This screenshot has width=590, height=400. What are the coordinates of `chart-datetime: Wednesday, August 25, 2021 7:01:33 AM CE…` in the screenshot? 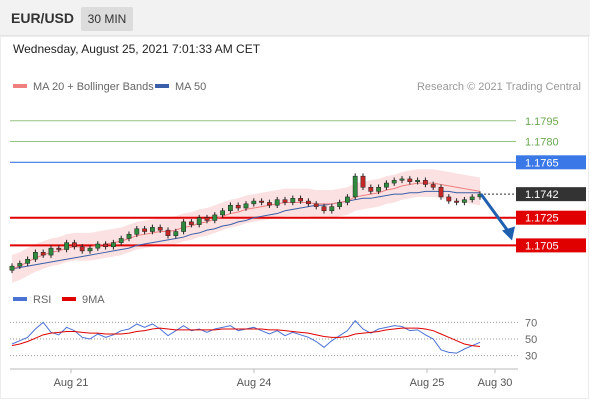 It's located at (137, 49).